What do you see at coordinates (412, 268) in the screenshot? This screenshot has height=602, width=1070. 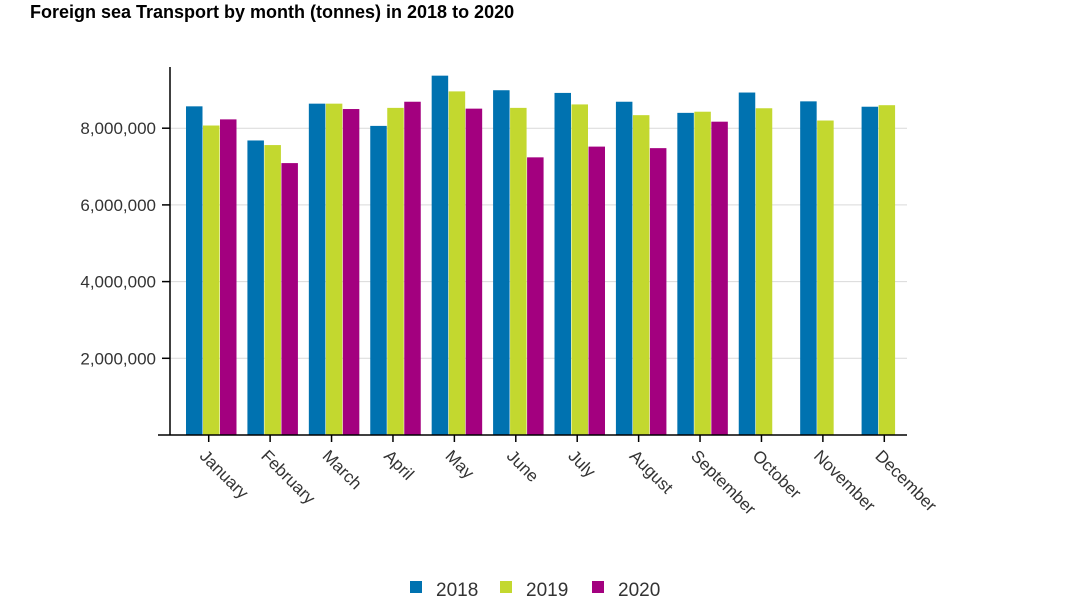 I see `bar-2020-april` at bounding box center [412, 268].